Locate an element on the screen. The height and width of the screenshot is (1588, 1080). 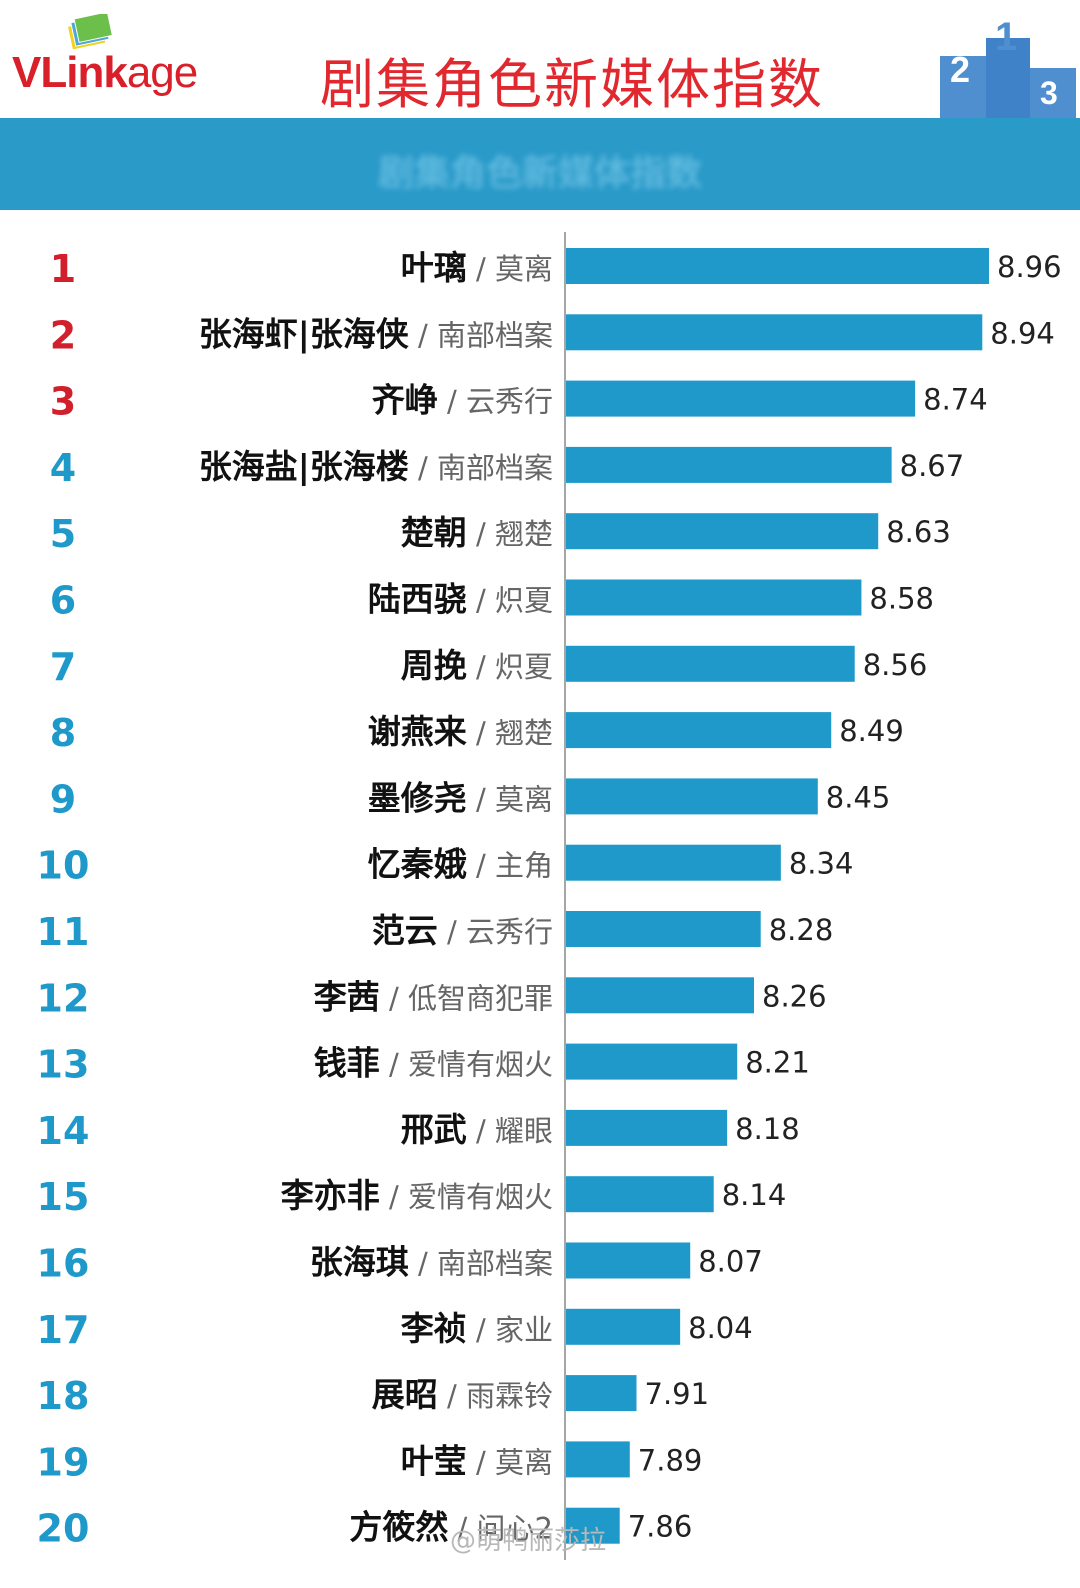
row-label: 叶璃 / 莫离 is located at coordinates (477, 267).